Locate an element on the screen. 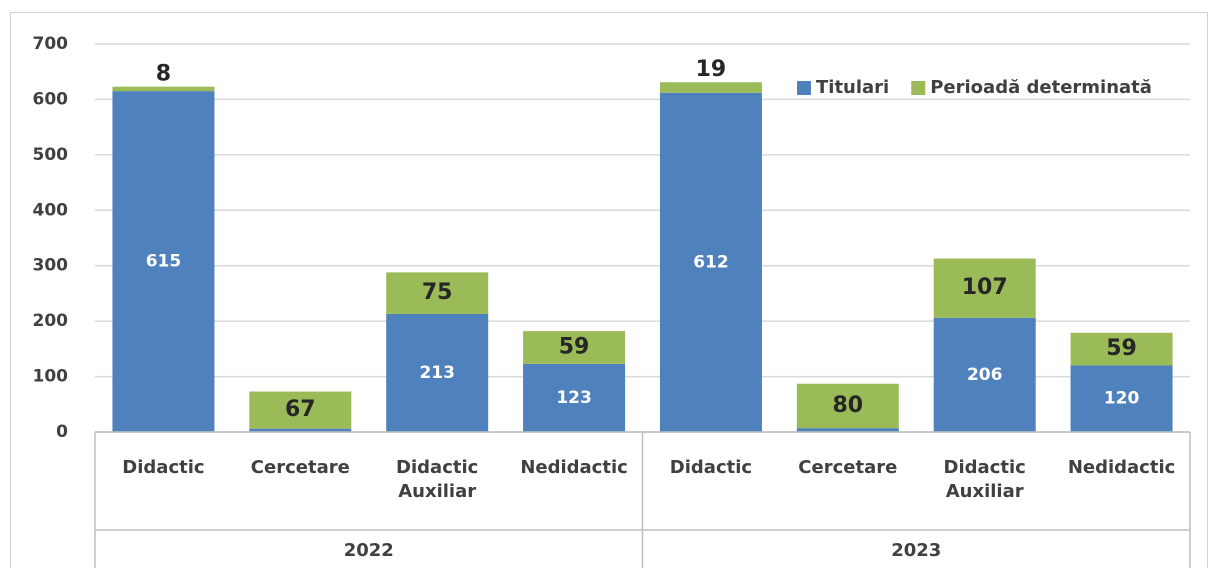  data-label: 80 is located at coordinates (848, 405).